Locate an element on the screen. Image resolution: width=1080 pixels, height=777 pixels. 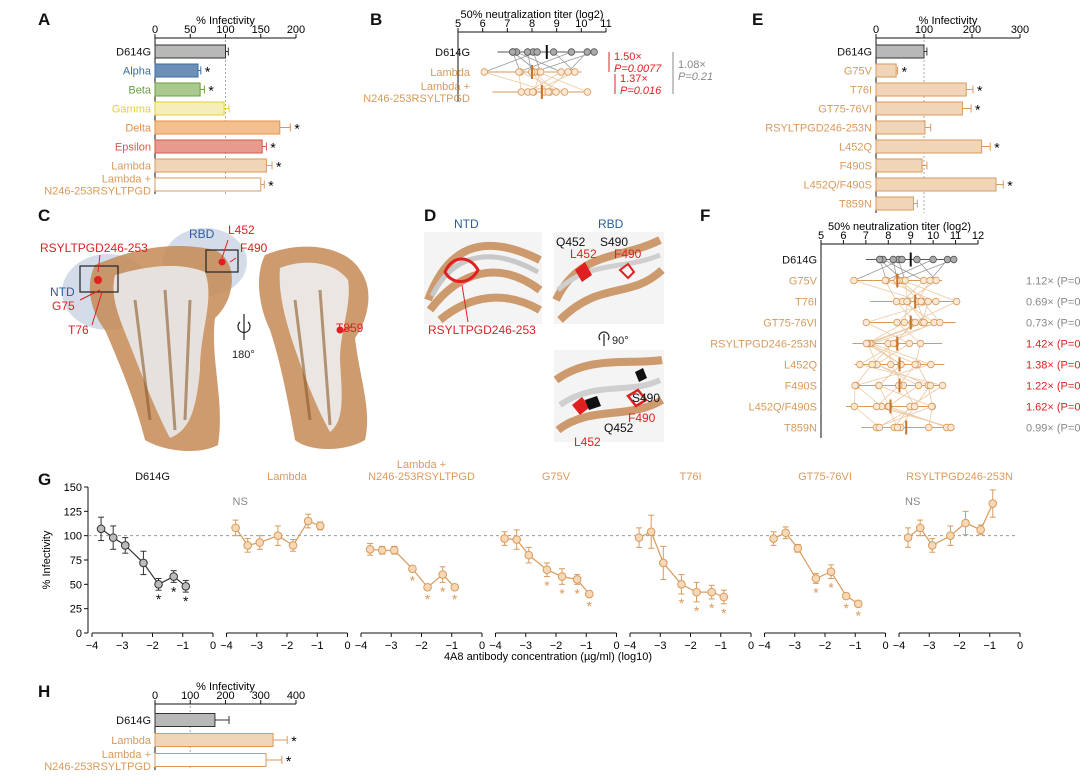
panel-a-row-label: Gamma is located at coordinates (132, 110).